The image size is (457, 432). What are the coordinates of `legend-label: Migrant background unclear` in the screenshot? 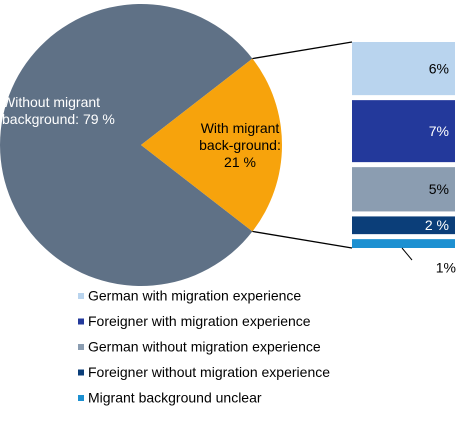 It's located at (175, 398).